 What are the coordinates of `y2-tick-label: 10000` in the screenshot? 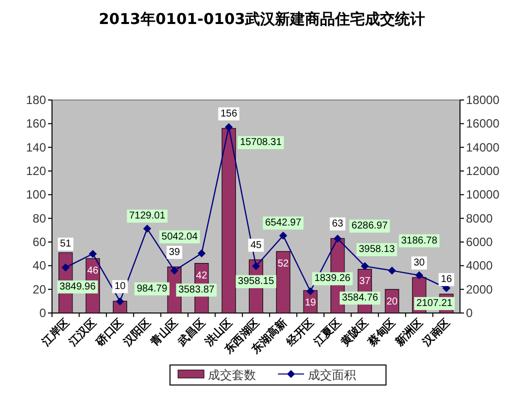 It's located at (483, 195).